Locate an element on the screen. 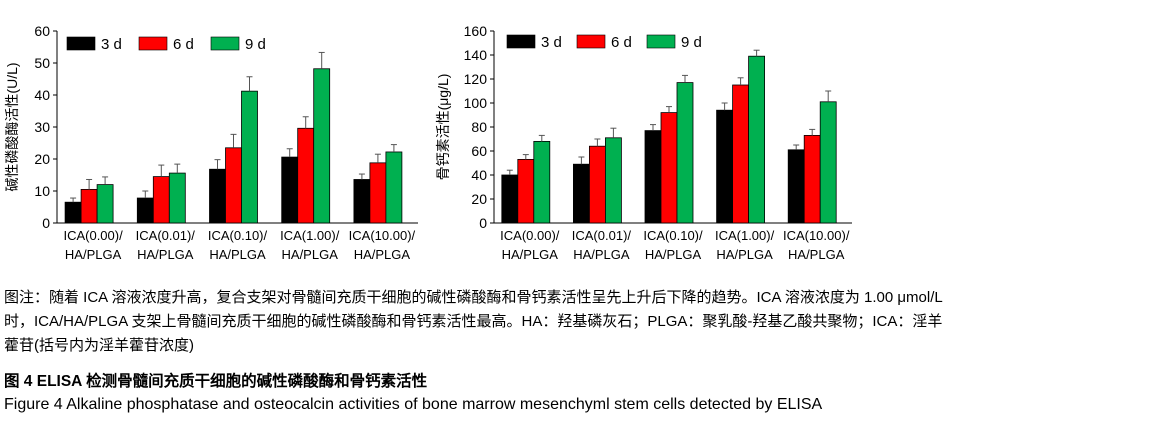 The height and width of the screenshot is (423, 1154). y-axis-label: 骨钙素活性(μg/L) is located at coordinates (443, 127).